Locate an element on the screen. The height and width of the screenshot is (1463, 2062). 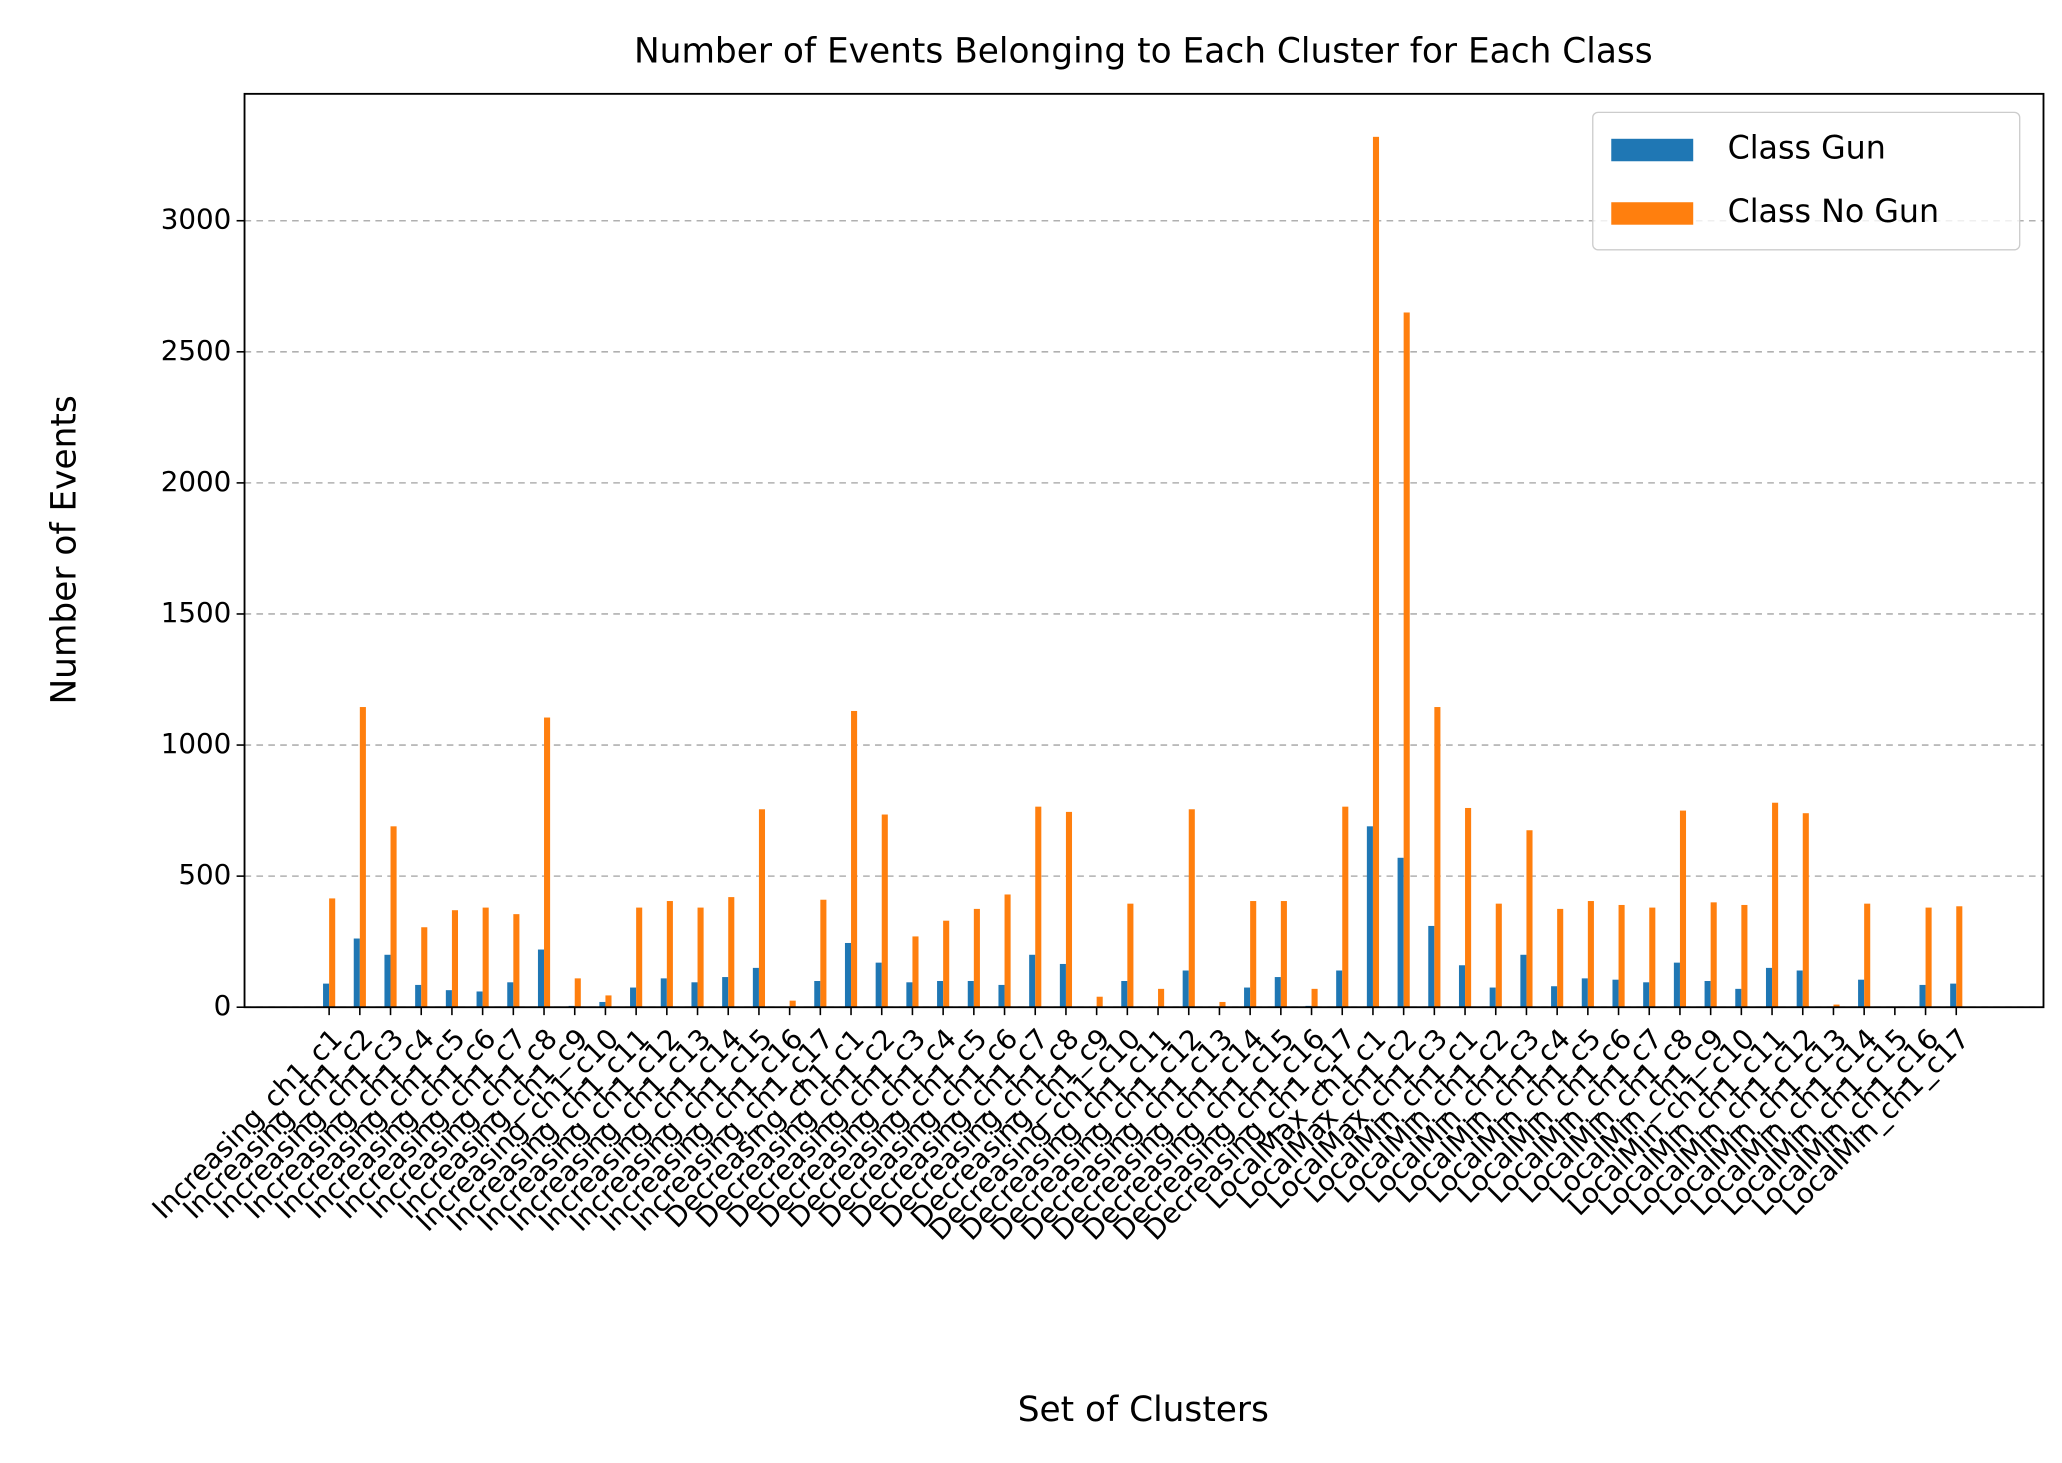
y-tick-label: 2000 is located at coordinates (196, 481).